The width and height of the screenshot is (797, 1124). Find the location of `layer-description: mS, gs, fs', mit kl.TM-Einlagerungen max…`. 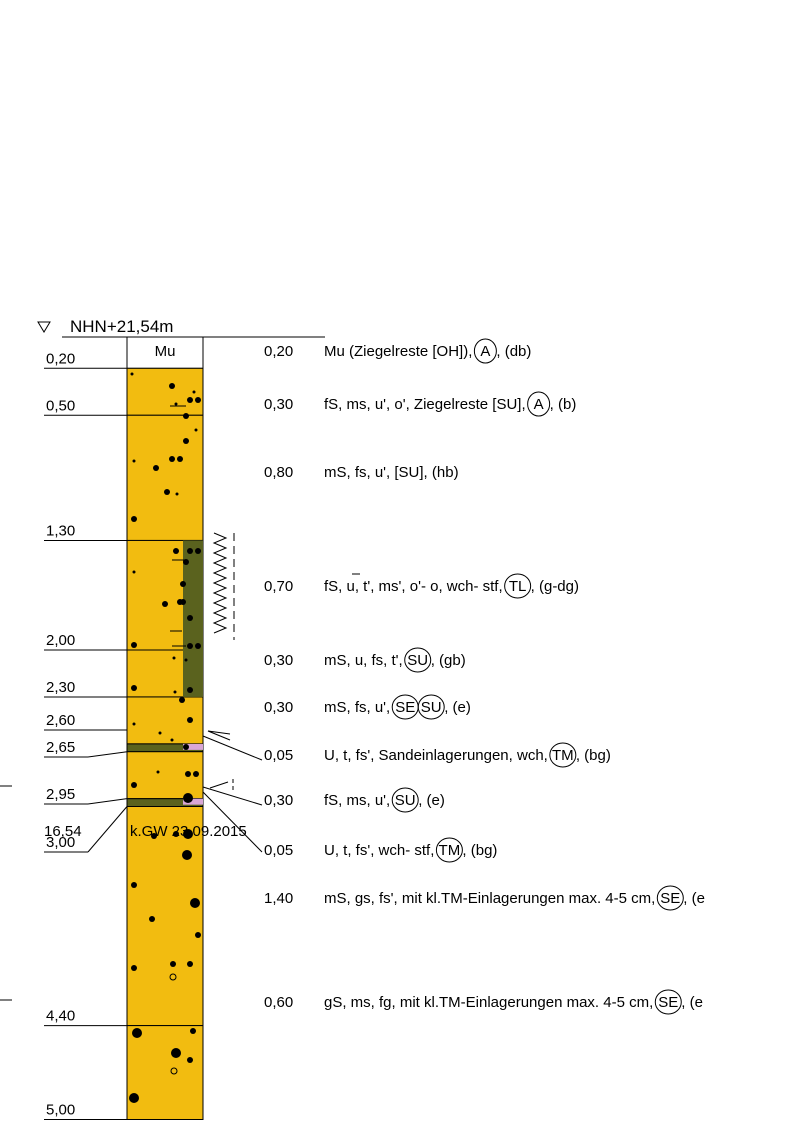

layer-description: mS, gs, fs', mit kl.TM-Einlagerungen max… is located at coordinates (489, 898).